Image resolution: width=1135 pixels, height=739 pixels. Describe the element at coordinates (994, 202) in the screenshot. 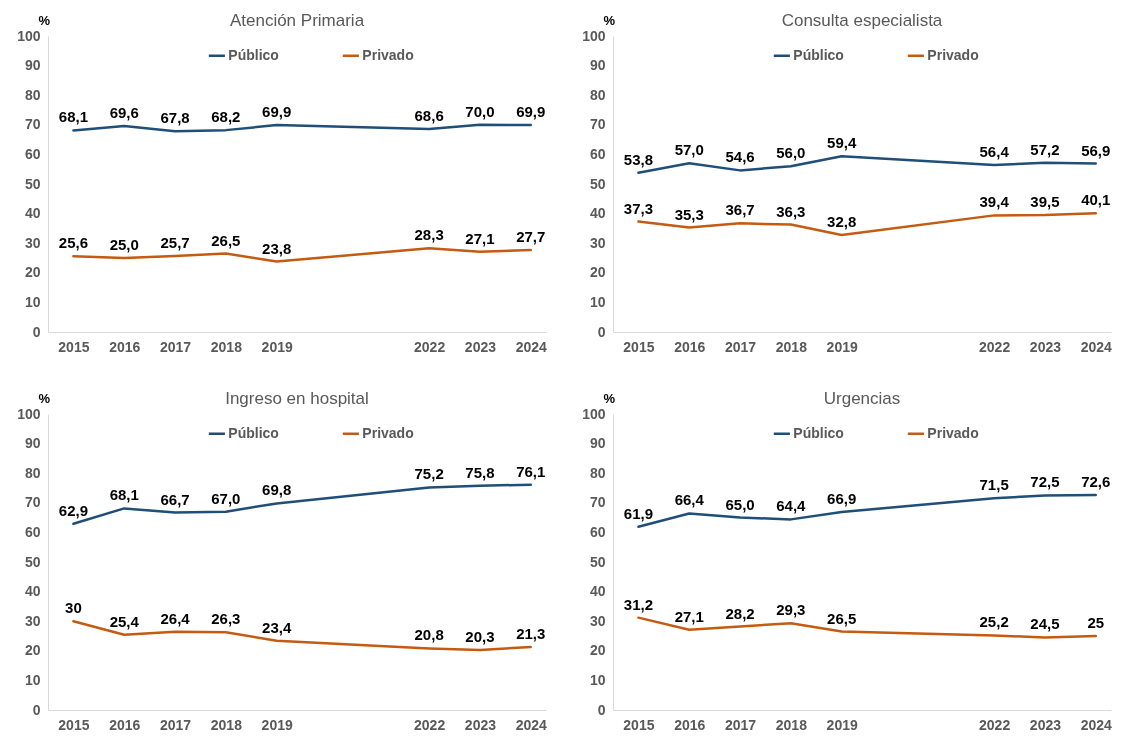

I see `data-label: 39,4` at that location.